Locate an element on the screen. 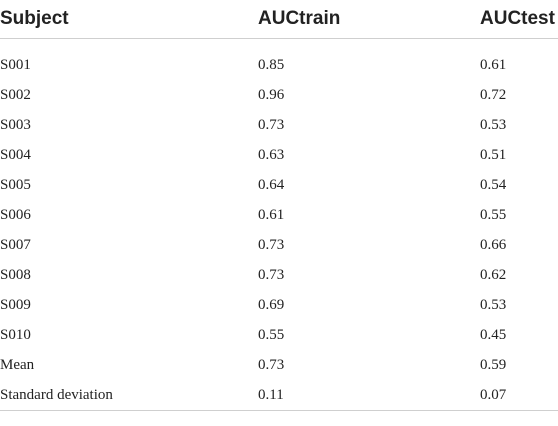 This screenshot has height=426, width=558. cell-auctrain: 0.69 is located at coordinates (271, 304).